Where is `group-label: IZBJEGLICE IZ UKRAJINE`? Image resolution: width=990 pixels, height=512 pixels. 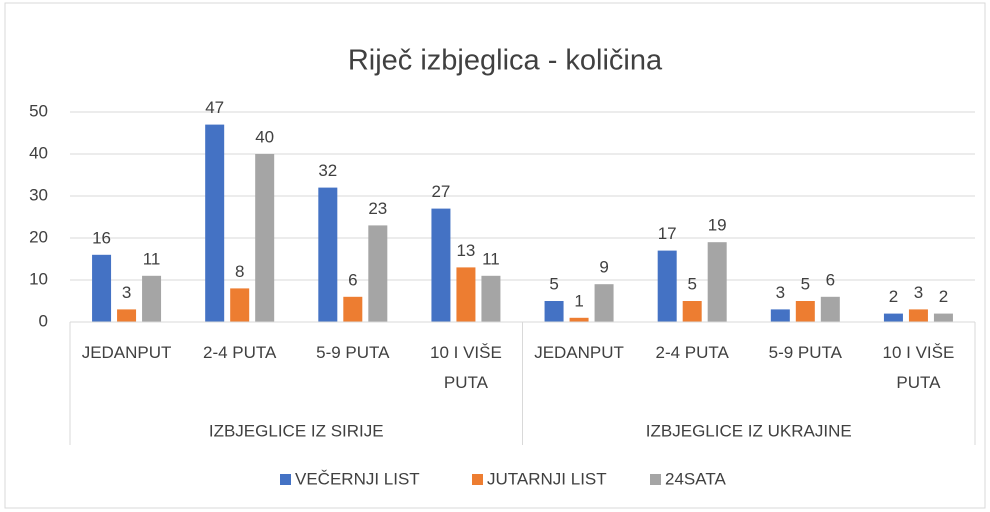
group-label: IZBJEGLICE IZ UKRAJINE is located at coordinates (749, 430).